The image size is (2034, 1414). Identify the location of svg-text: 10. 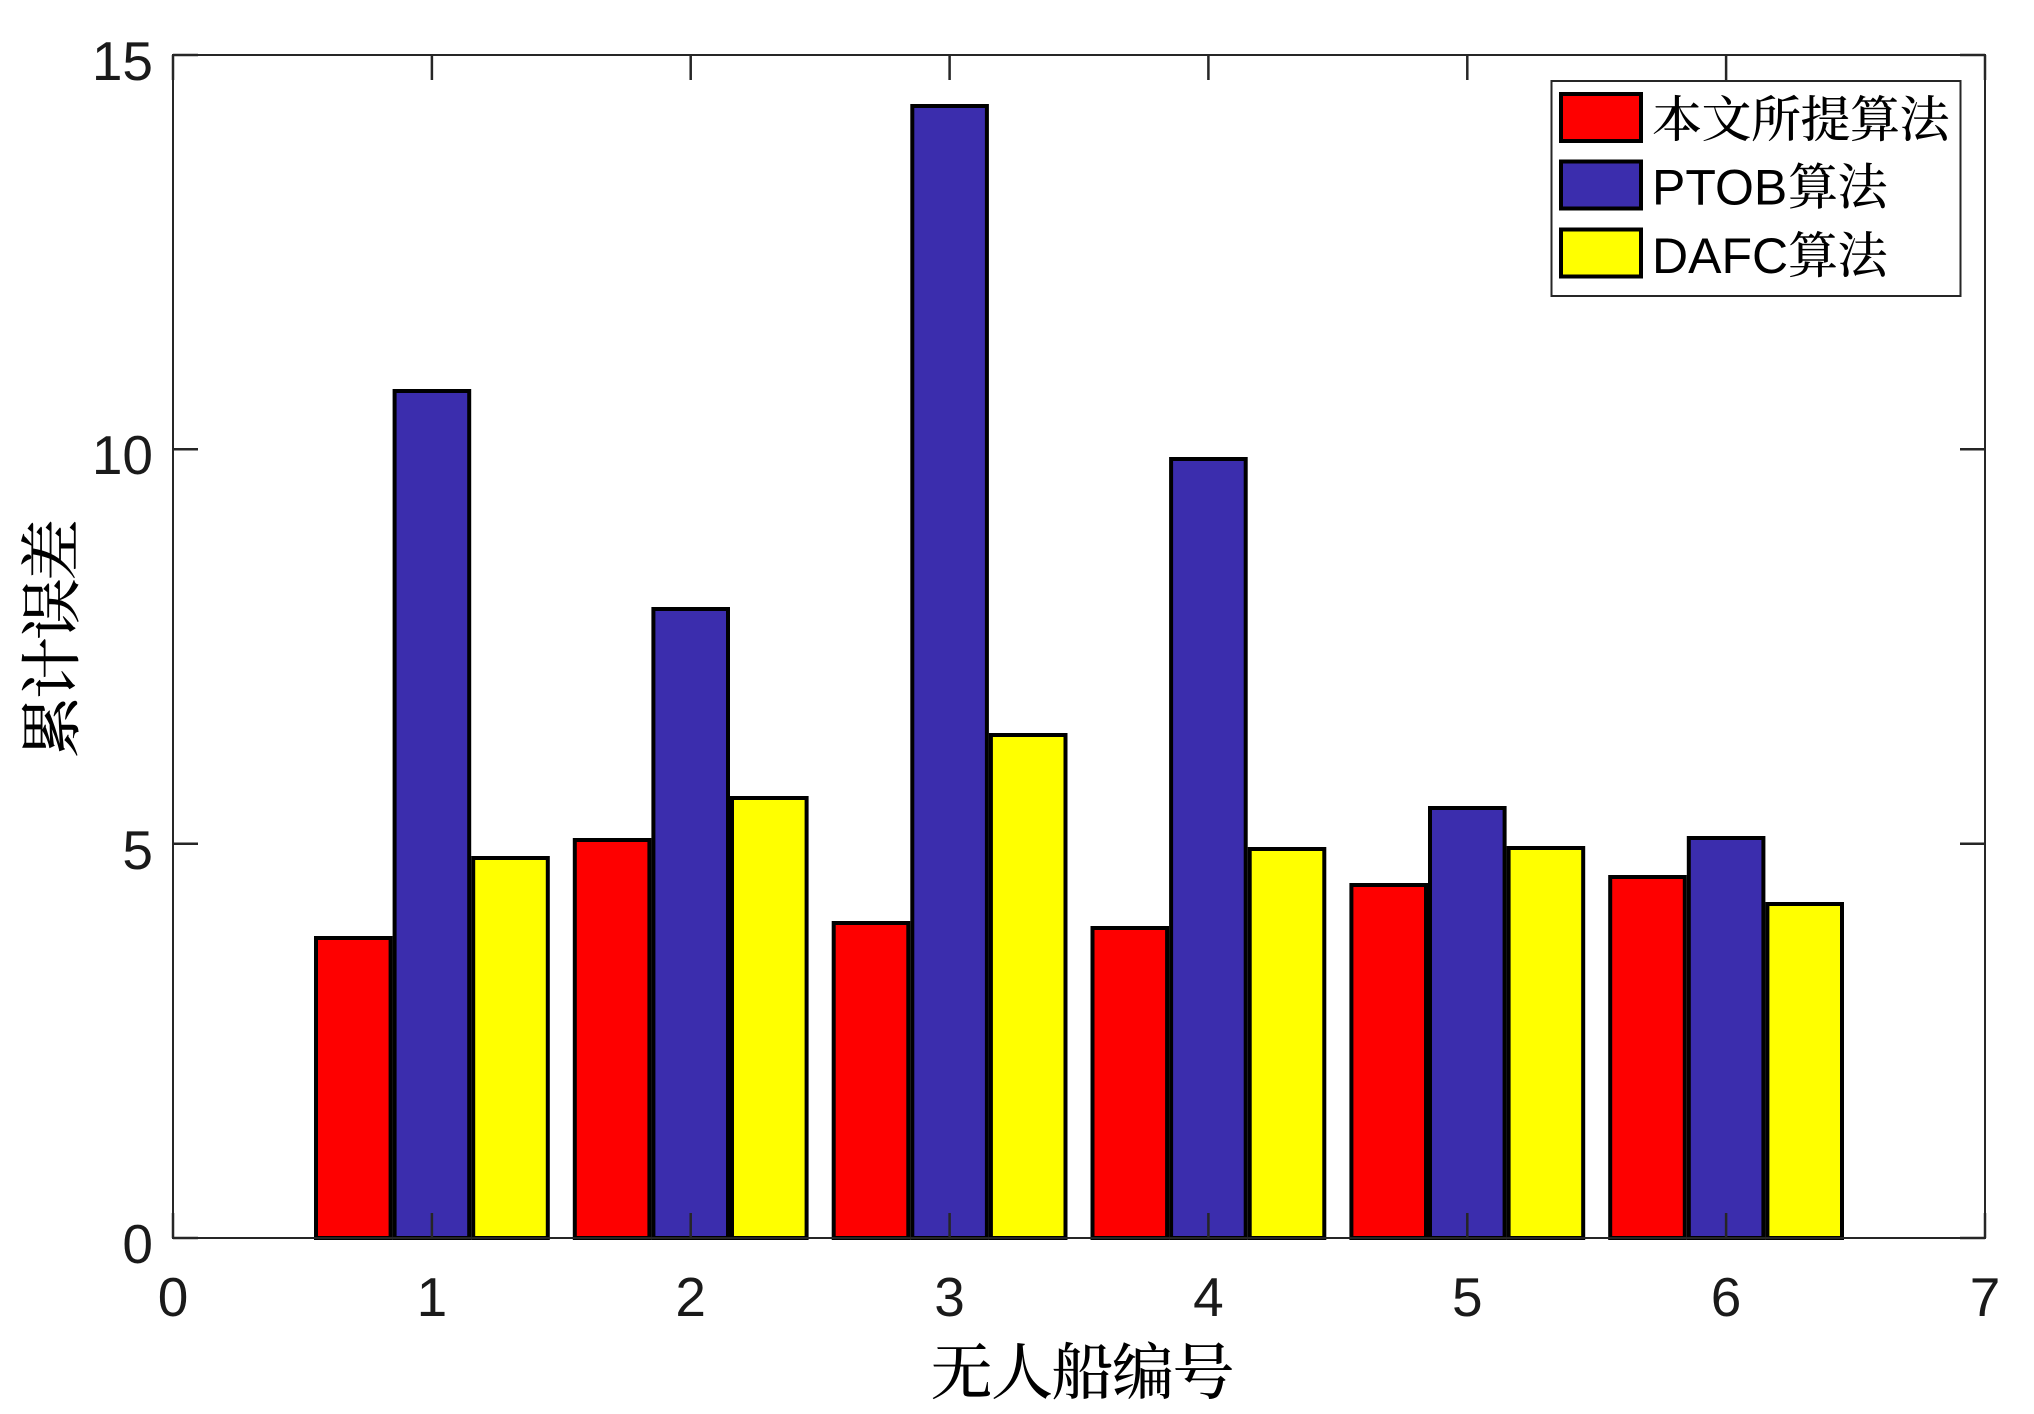
(122, 455).